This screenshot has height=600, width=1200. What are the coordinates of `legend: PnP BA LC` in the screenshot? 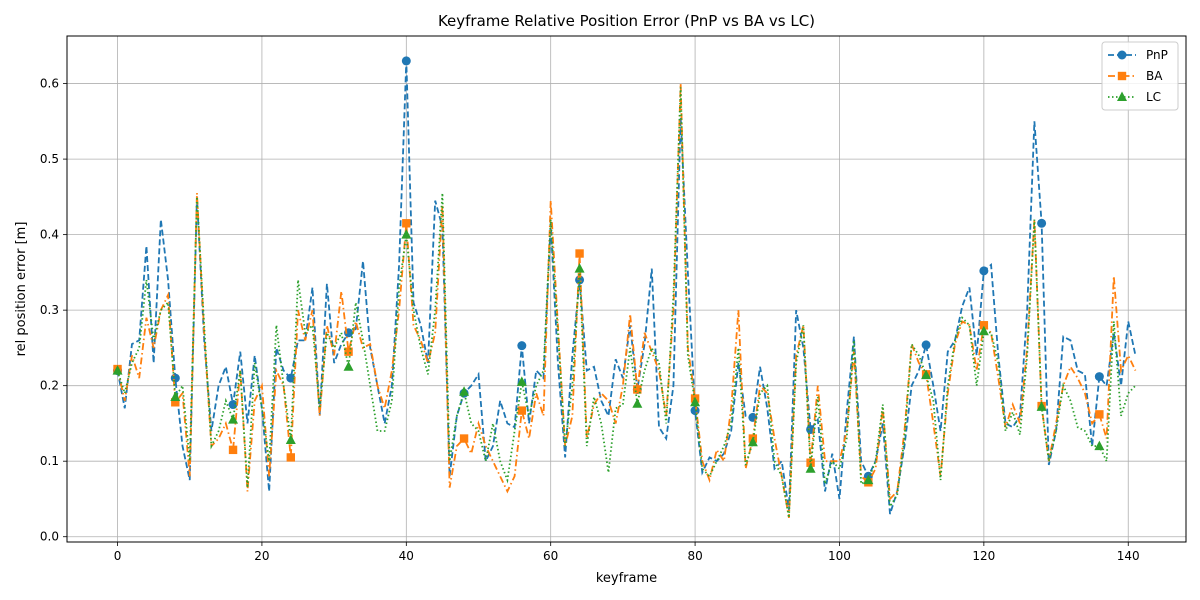 It's located at (1140, 76).